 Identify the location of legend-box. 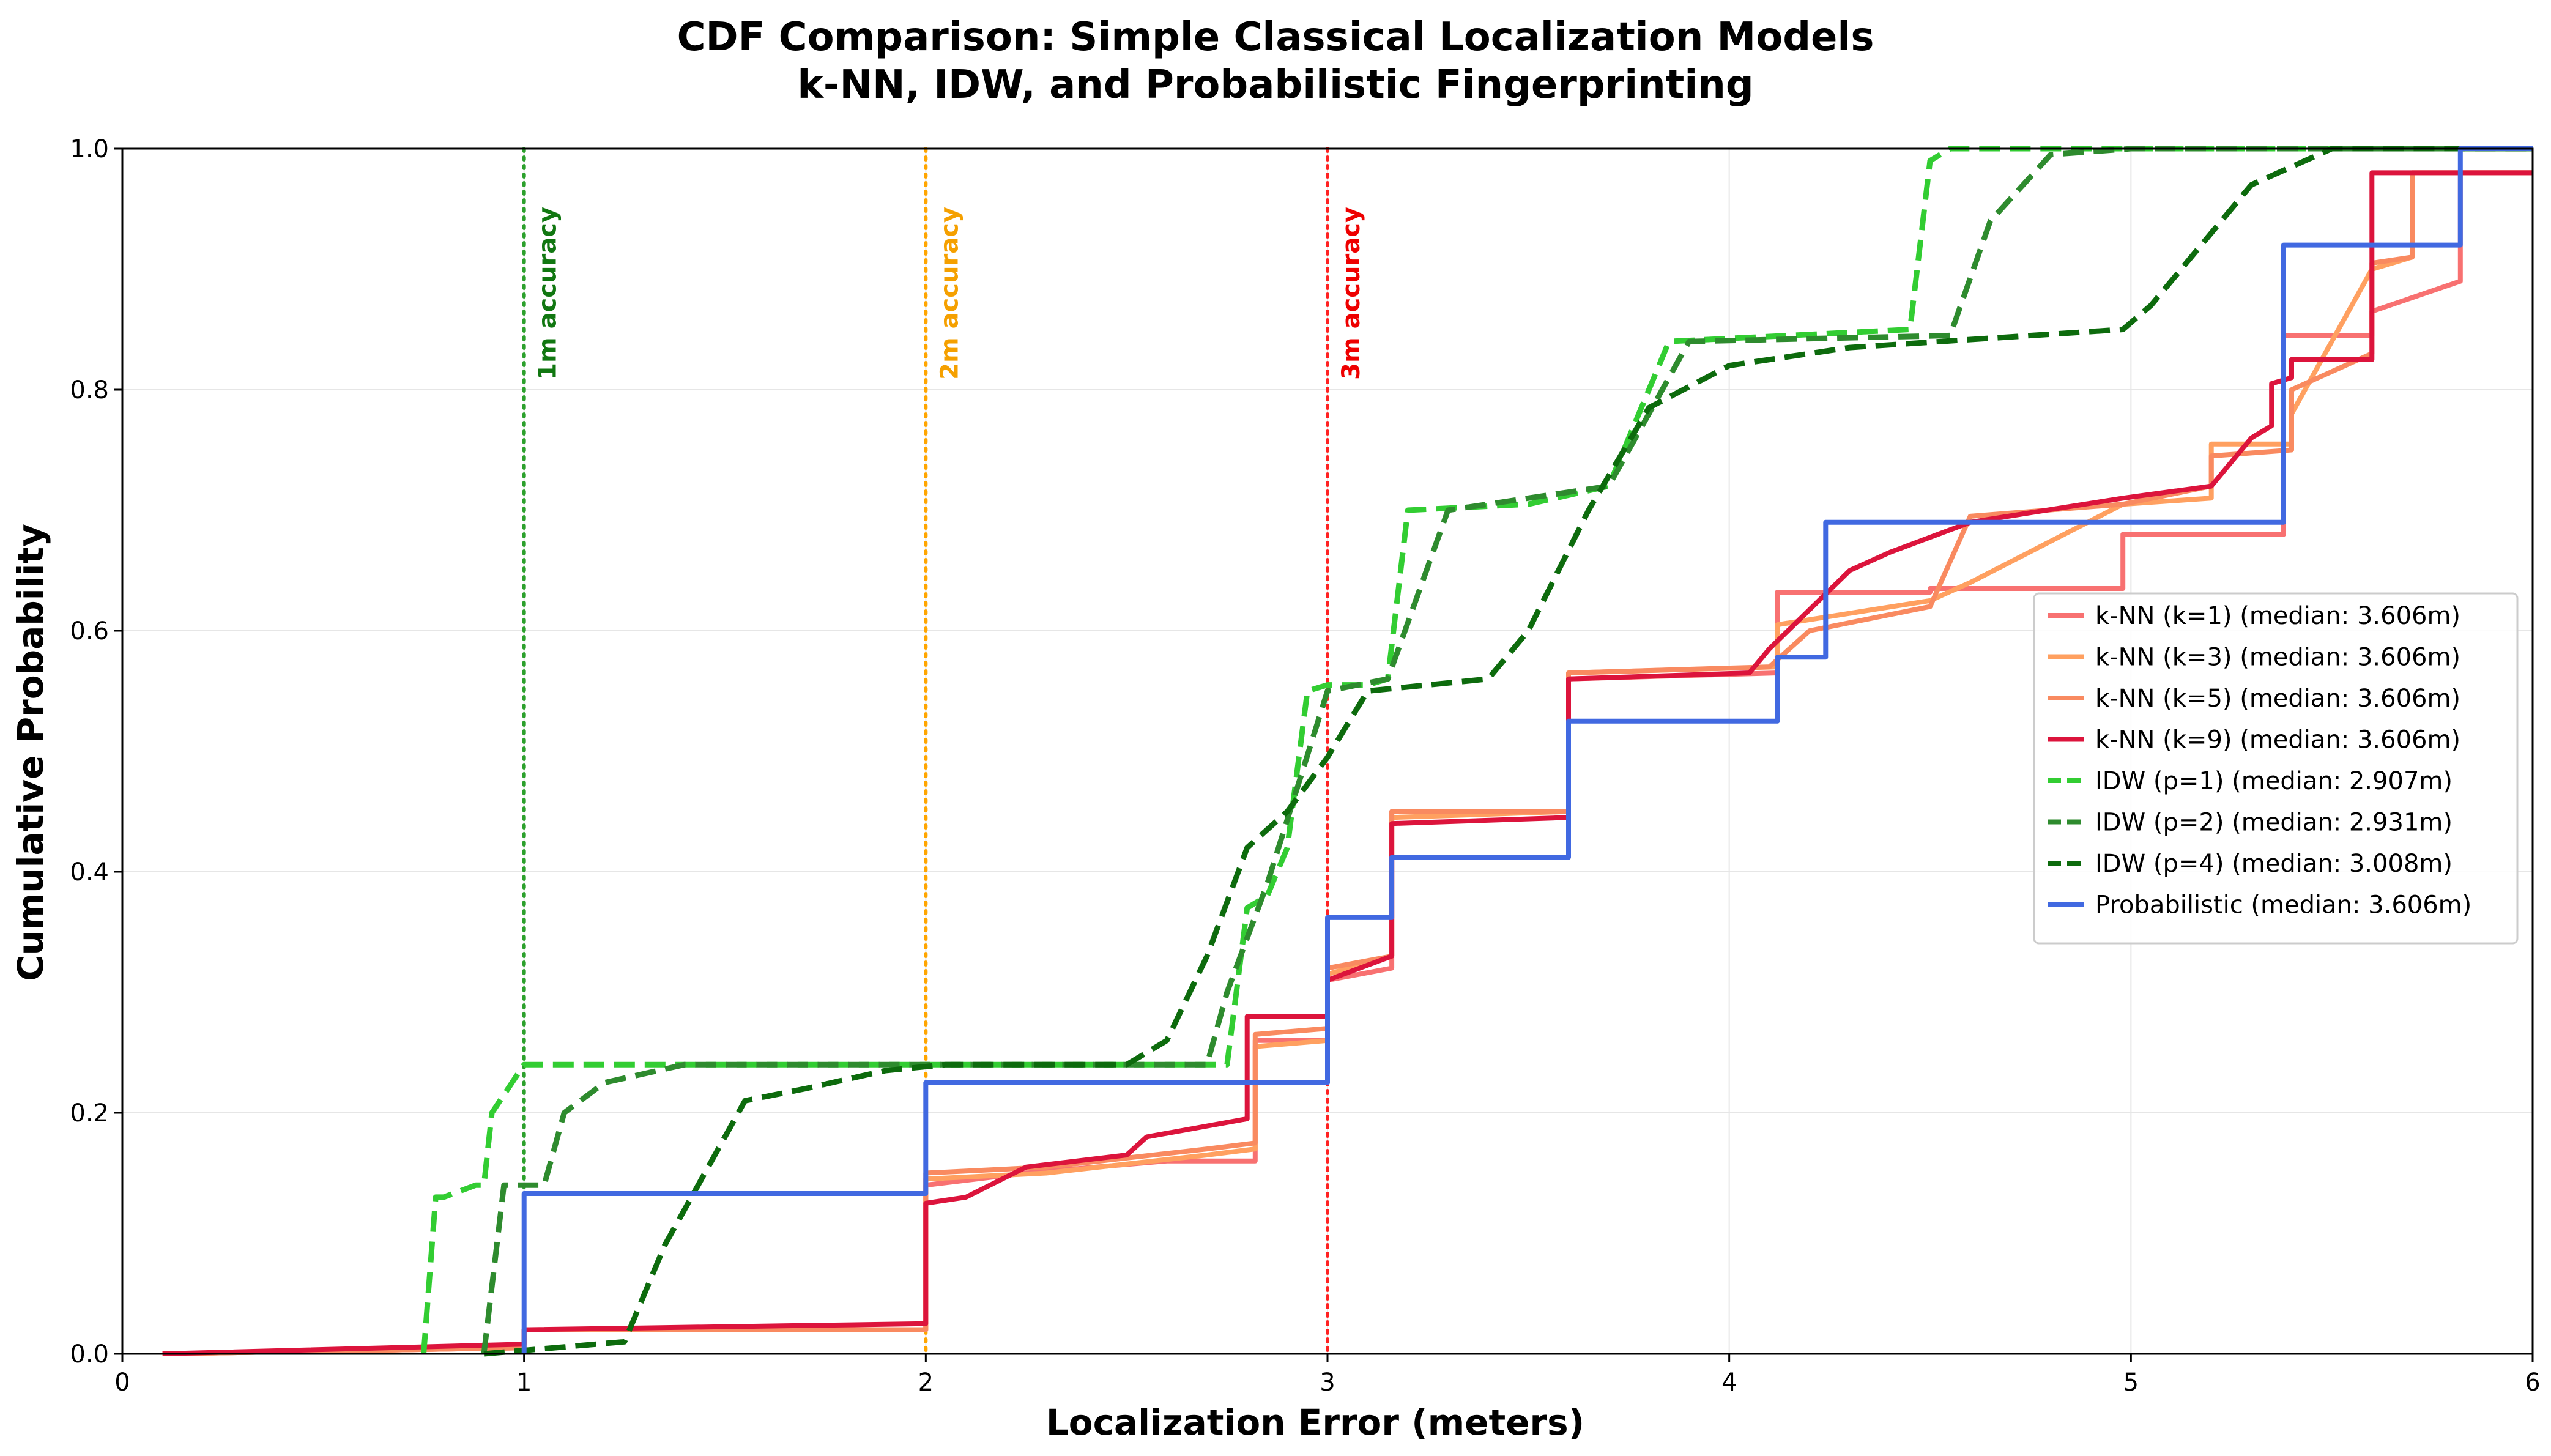
(2276, 769).